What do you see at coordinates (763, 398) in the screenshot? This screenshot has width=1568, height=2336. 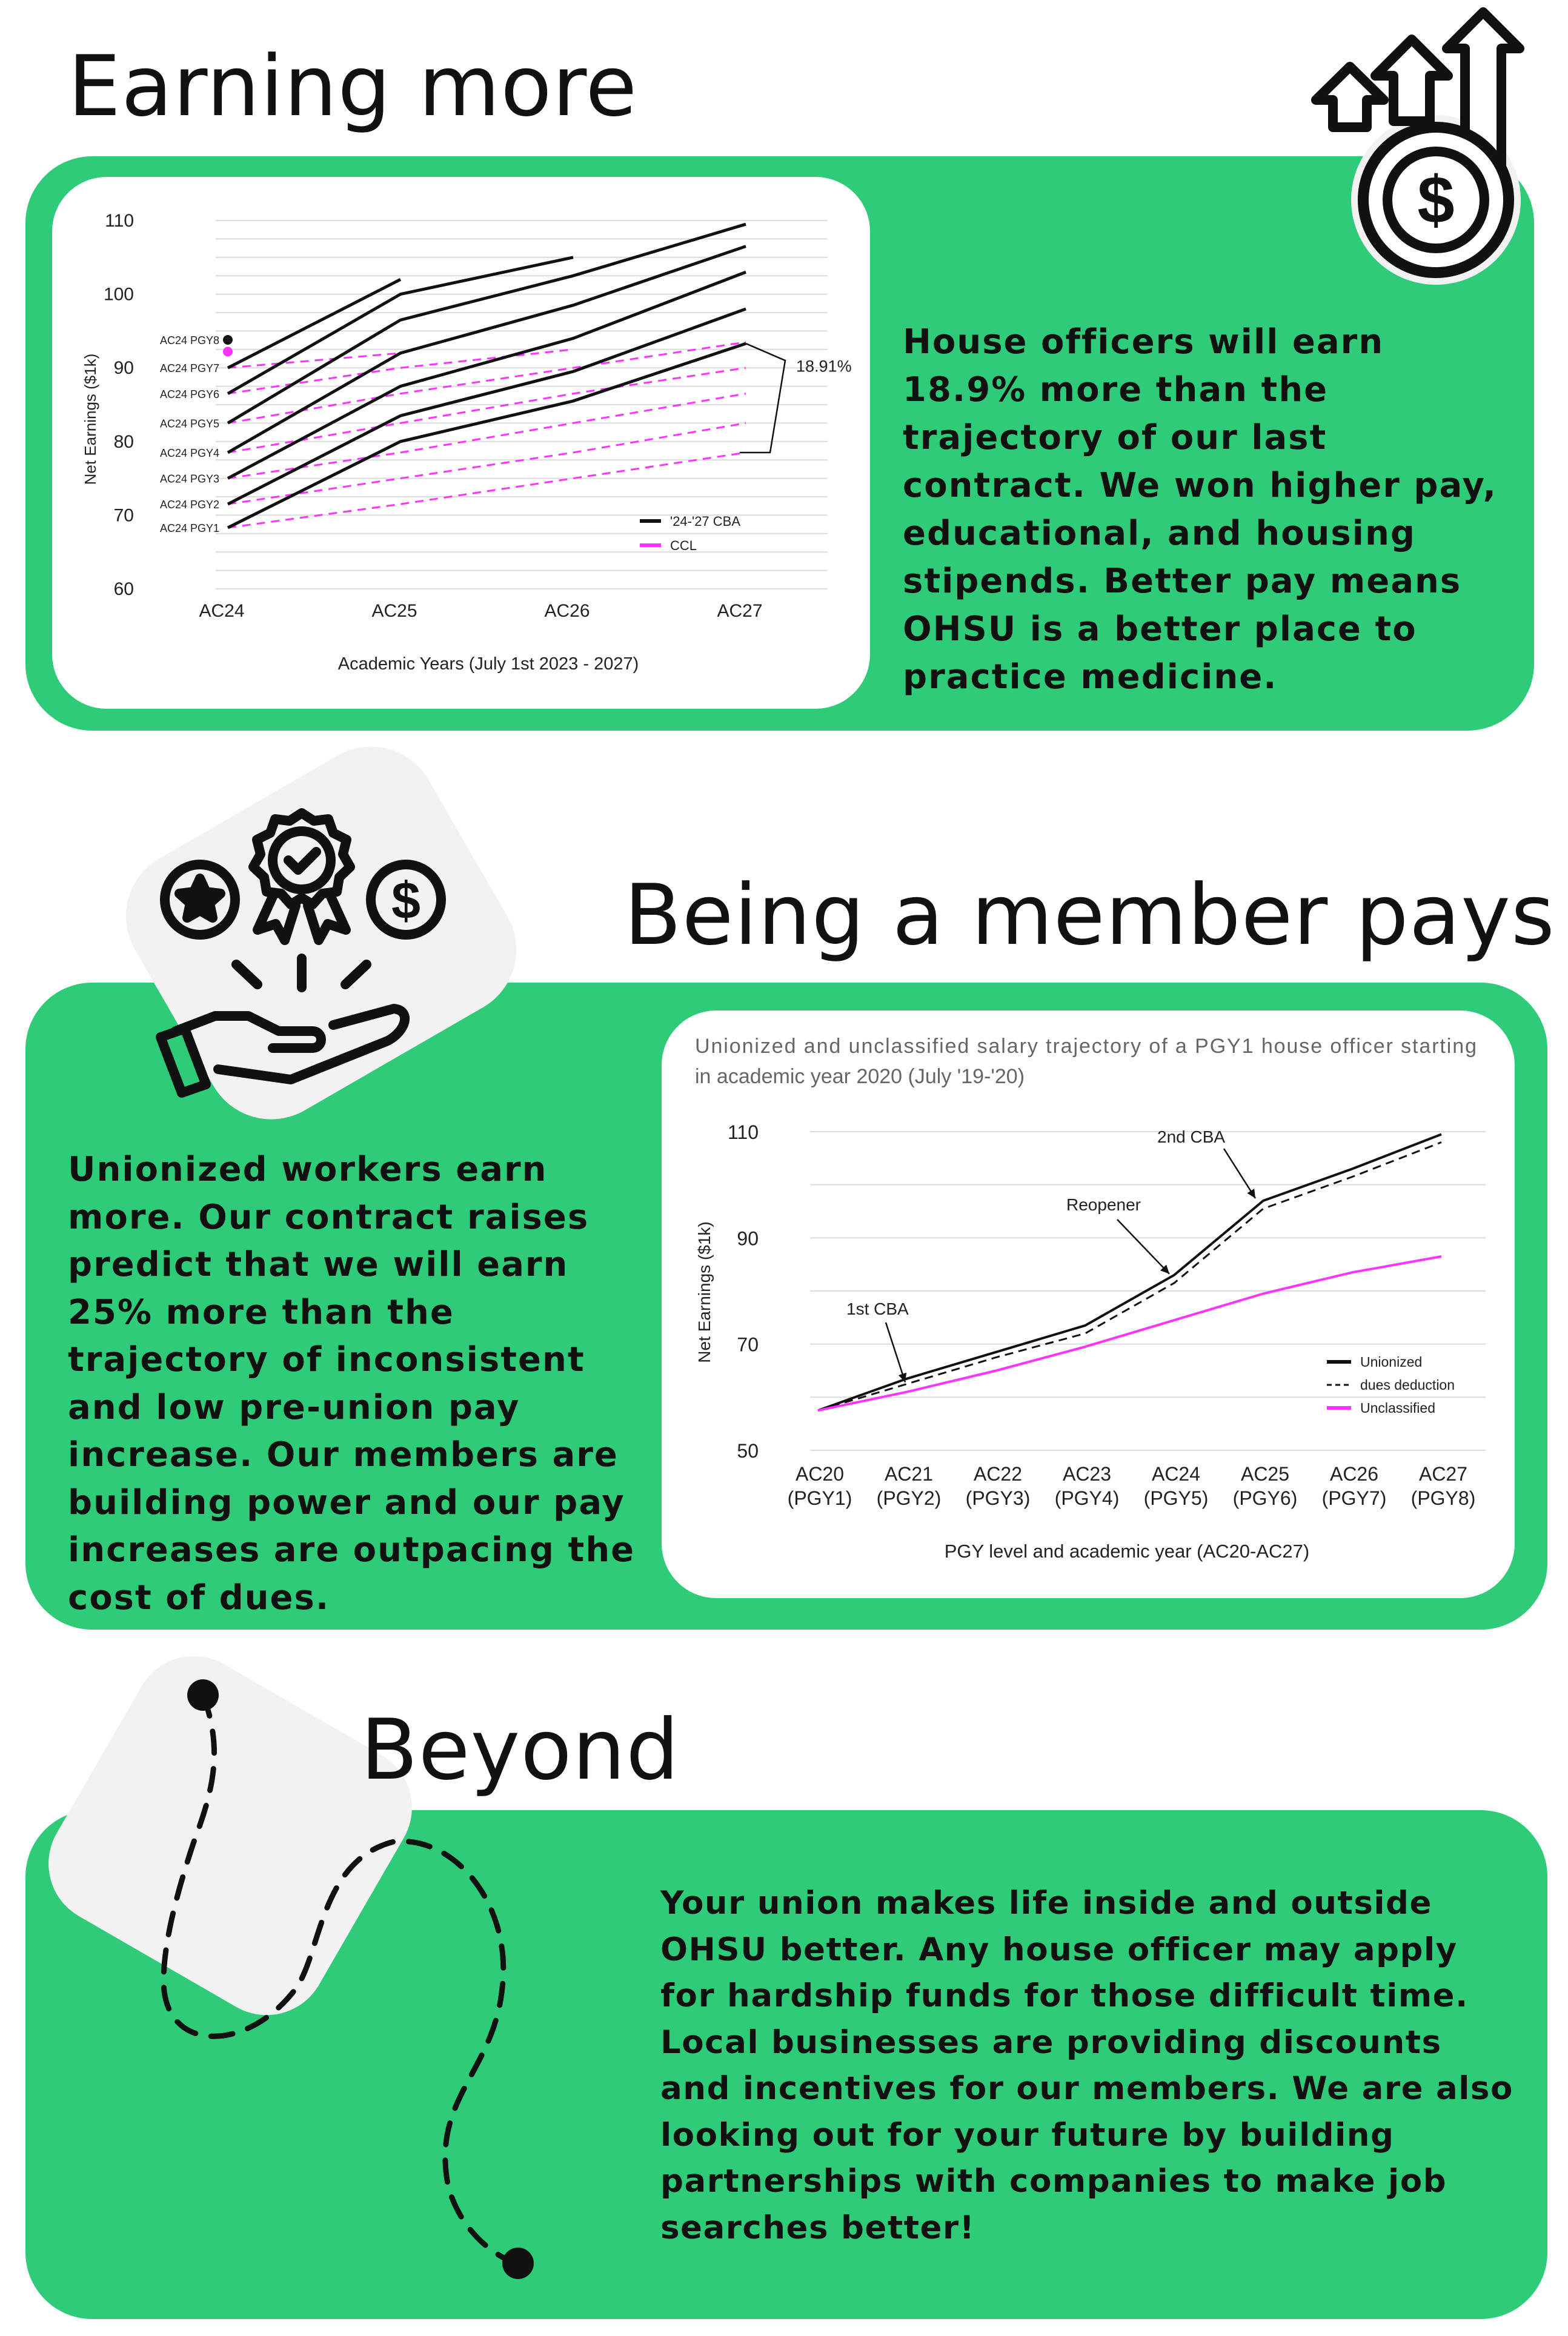 I see `difference-bracket` at bounding box center [763, 398].